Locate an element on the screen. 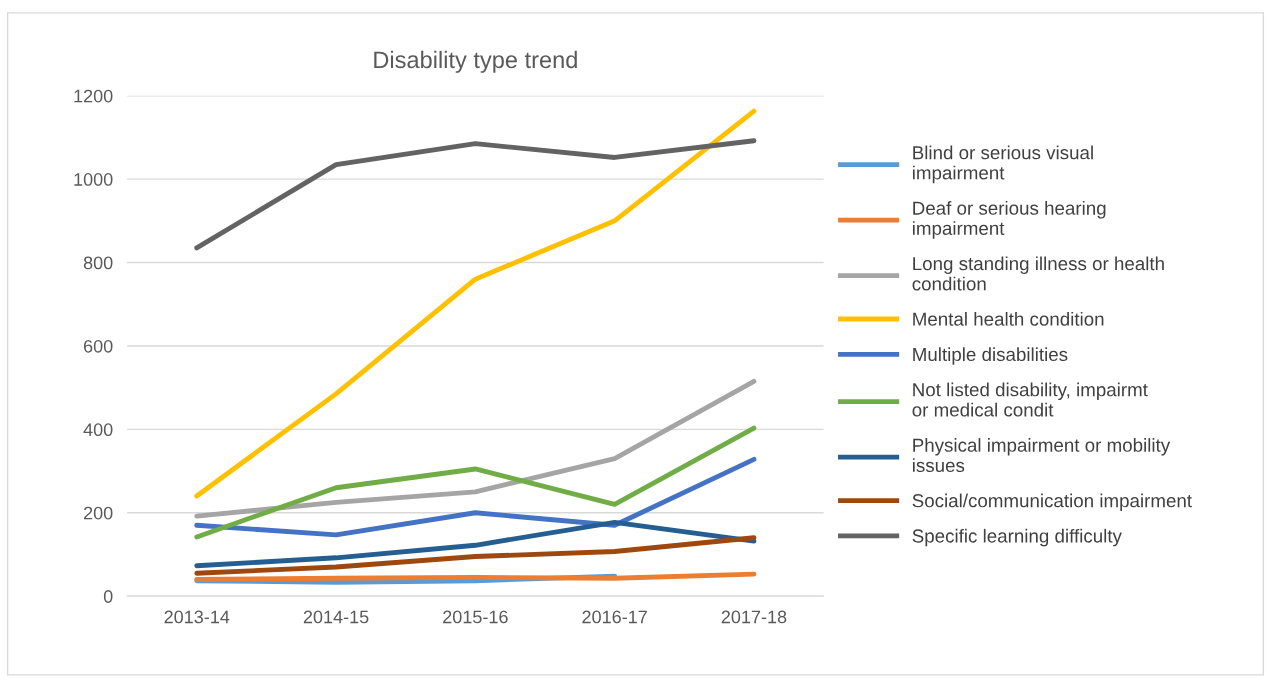 This screenshot has width=1271, height=679. x-tick-label: 2014-15 is located at coordinates (336, 617).